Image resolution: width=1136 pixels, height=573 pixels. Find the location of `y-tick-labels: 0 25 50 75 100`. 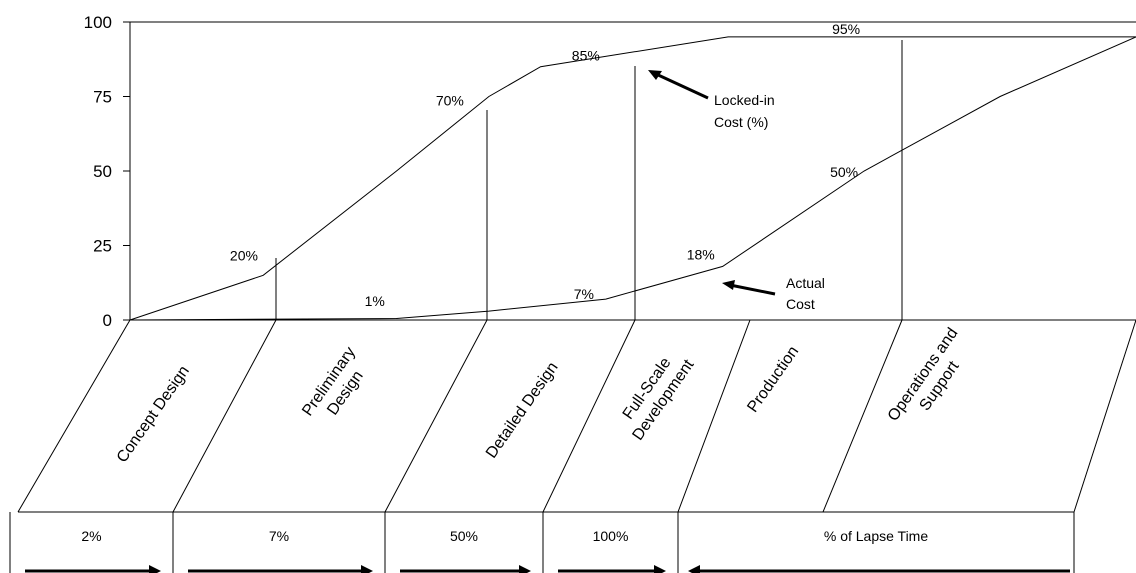

y-tick-labels: 0 25 50 75 100 is located at coordinates (107, 171).